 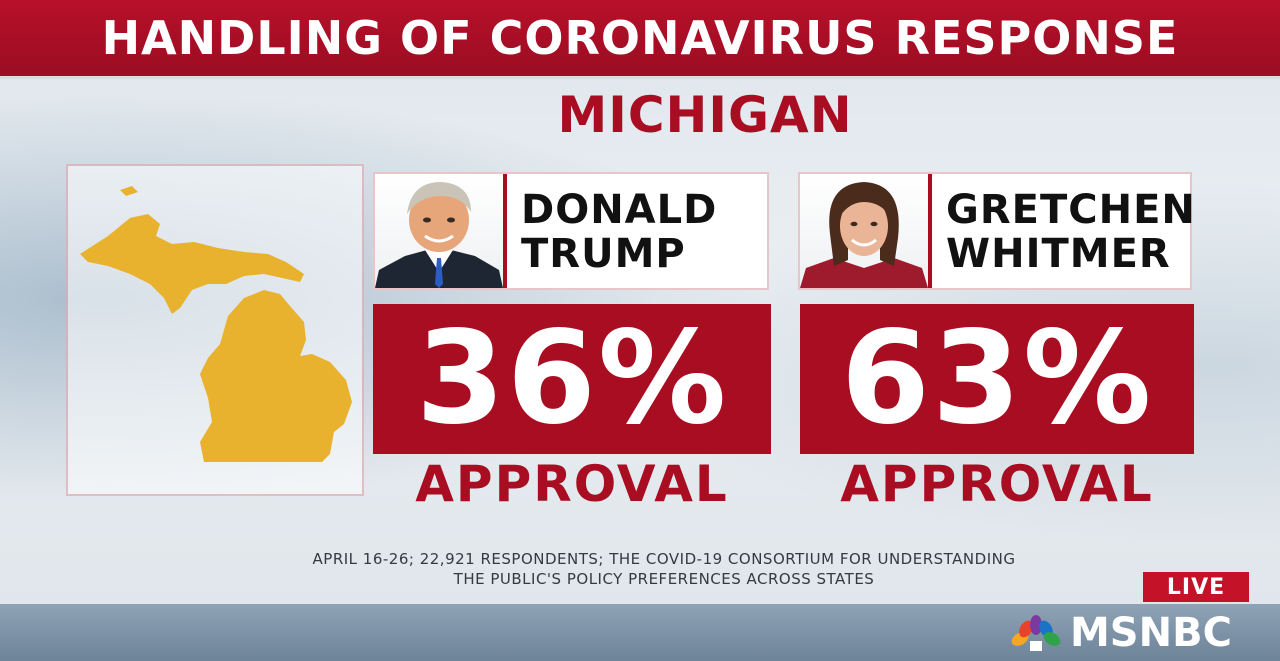 What do you see at coordinates (866, 231) in the screenshot?
I see `portrait-woman-icon` at bounding box center [866, 231].